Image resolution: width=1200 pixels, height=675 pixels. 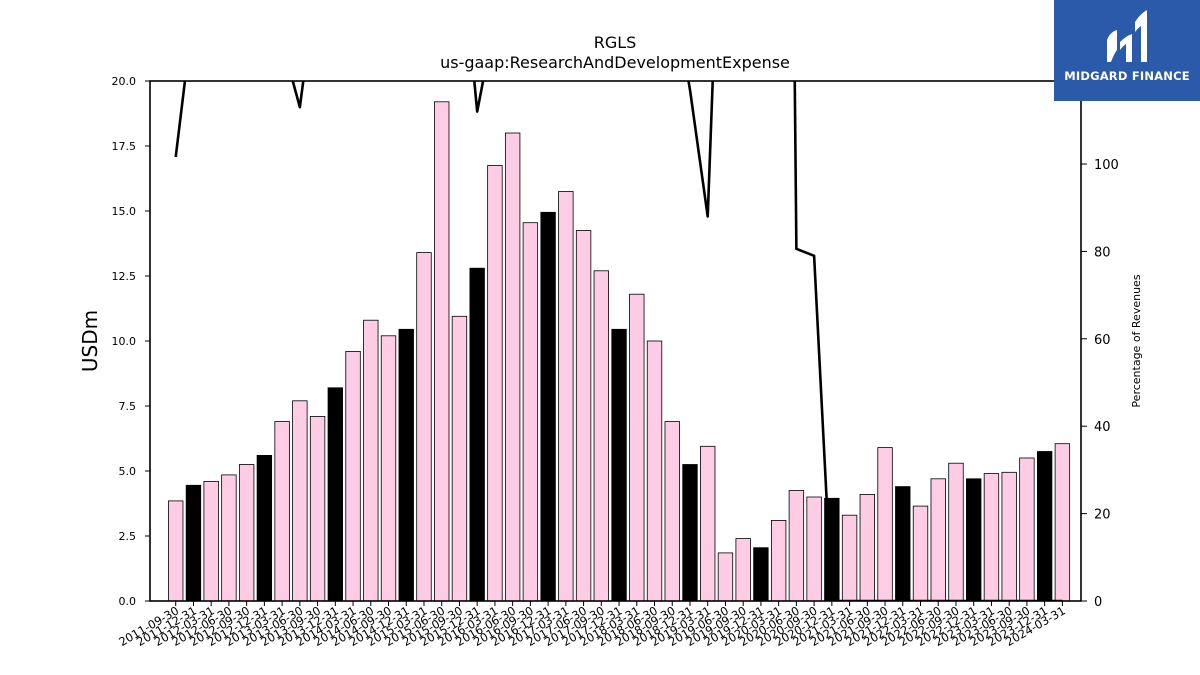 I want to click on brand-logo: MIDGARD FINANCE, so click(x=1127, y=50).